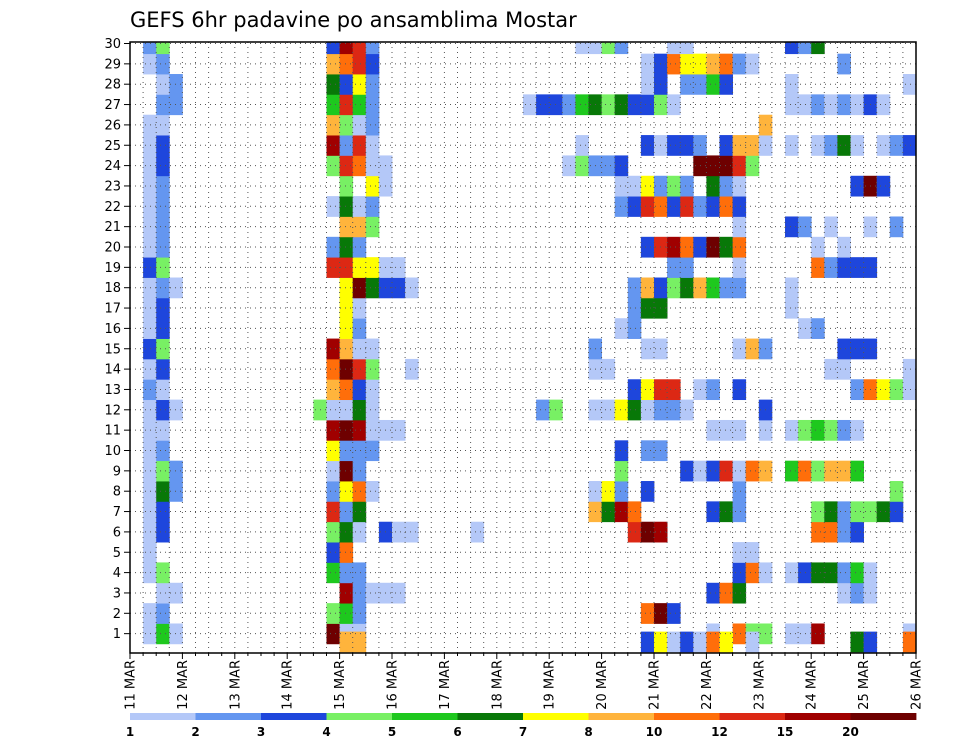 This screenshot has height=742, width=960. Describe the element at coordinates (707, 685) in the screenshot. I see `x-tick-label: 22 MAR` at that location.